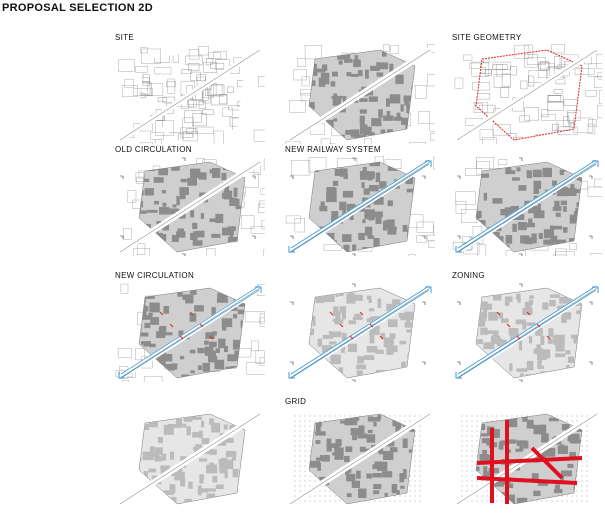 This screenshot has height=522, width=605. Describe the element at coordinates (487, 37) in the screenshot. I see `panel-label: SITE GEOMETRY` at that location.